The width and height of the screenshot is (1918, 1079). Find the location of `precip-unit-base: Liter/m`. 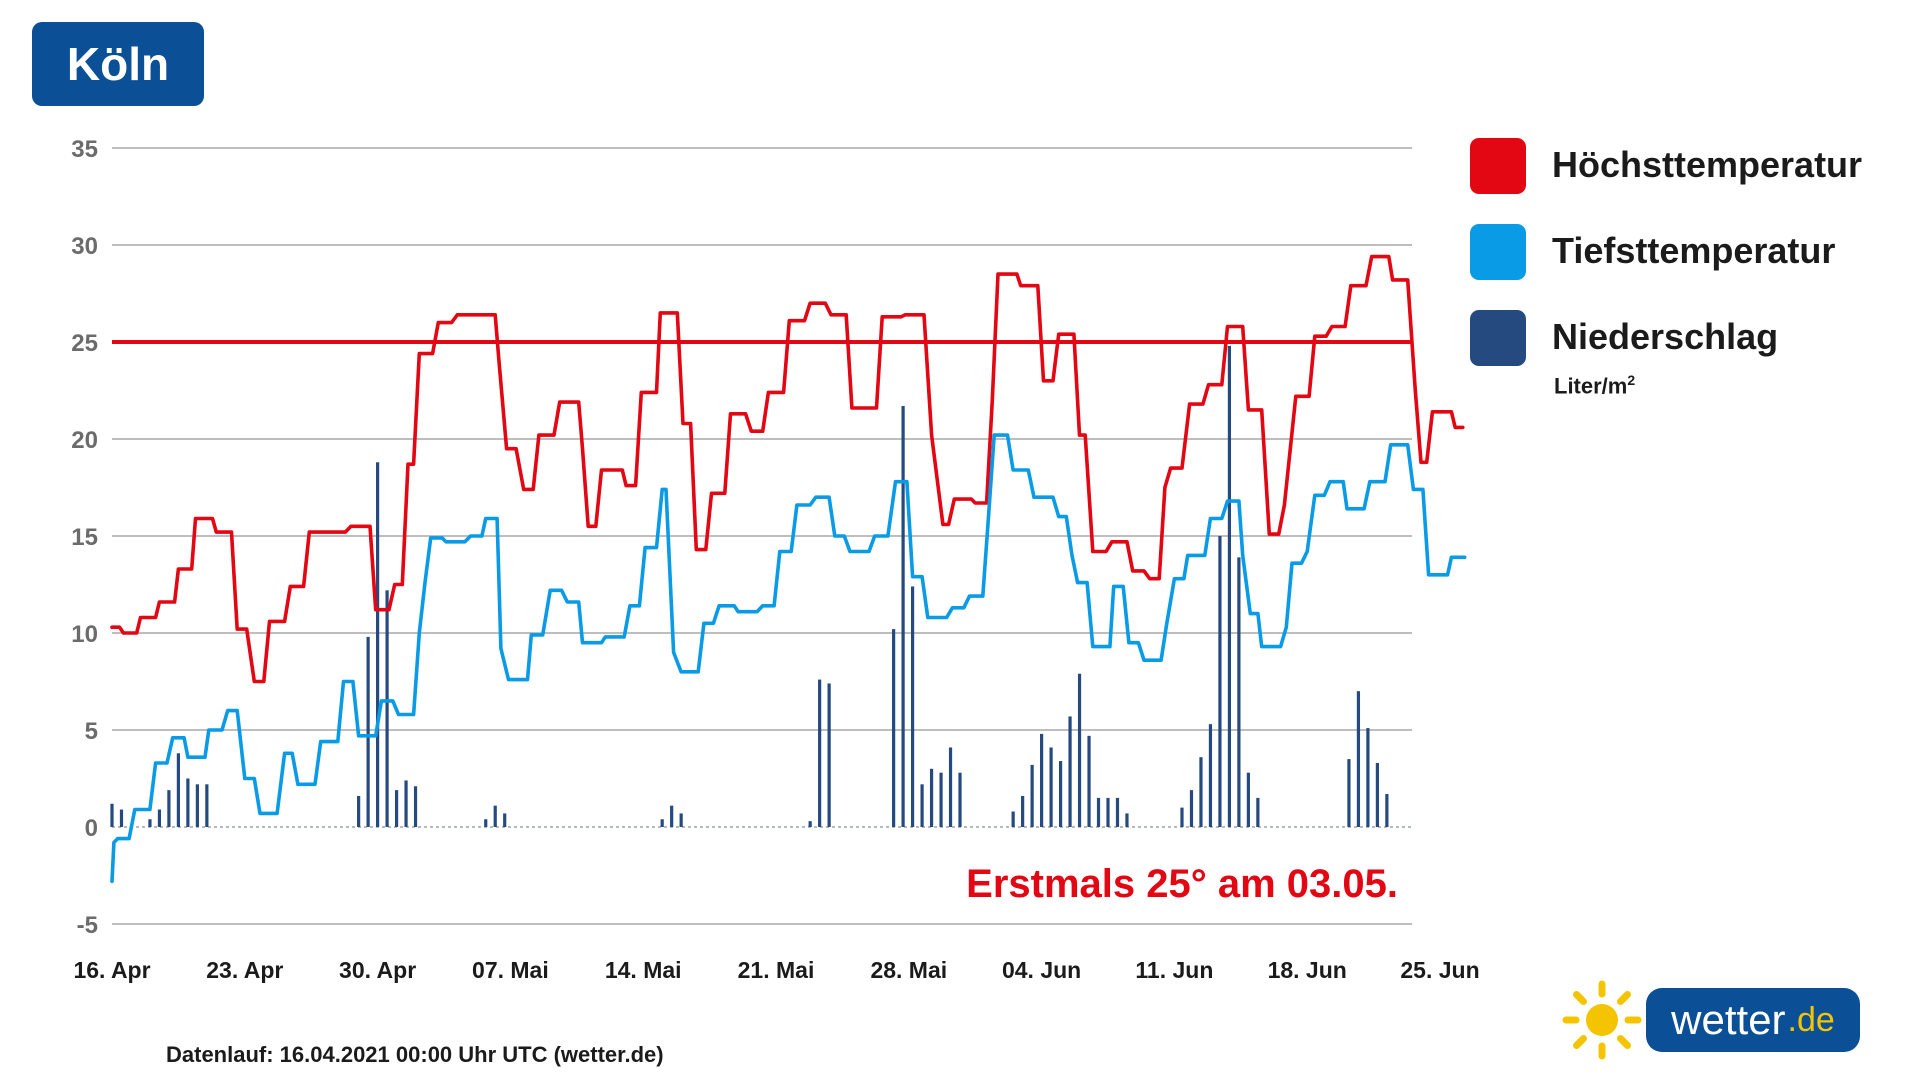

precip-unit-base: Liter/m is located at coordinates (1591, 386).